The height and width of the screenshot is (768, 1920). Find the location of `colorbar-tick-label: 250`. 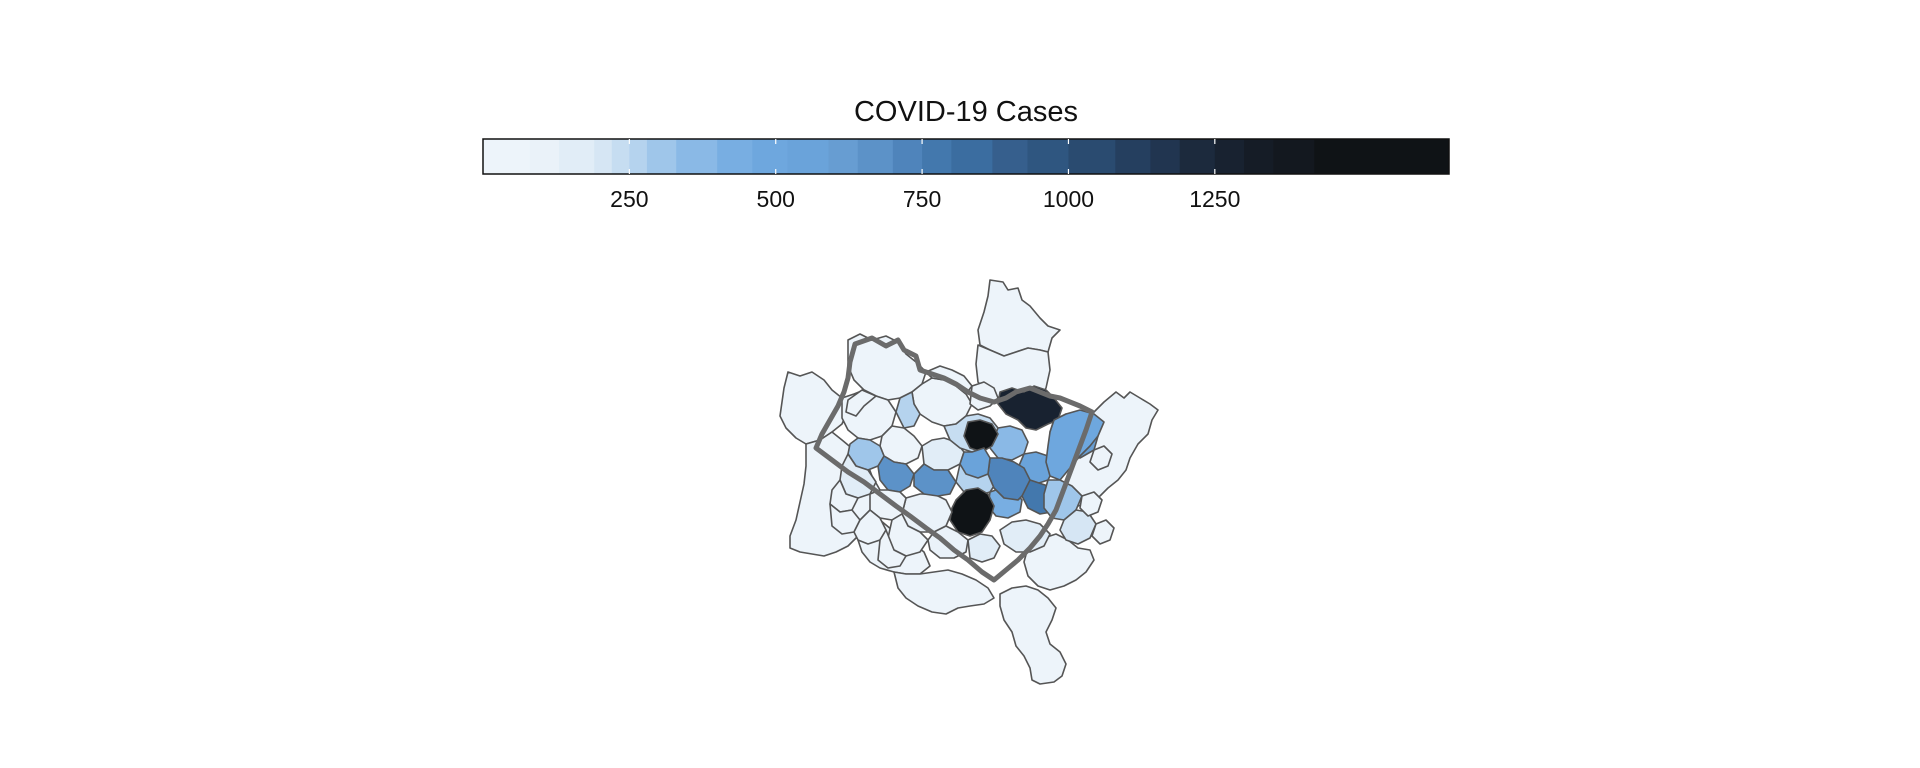

colorbar-tick-label: 250 is located at coordinates (629, 199).